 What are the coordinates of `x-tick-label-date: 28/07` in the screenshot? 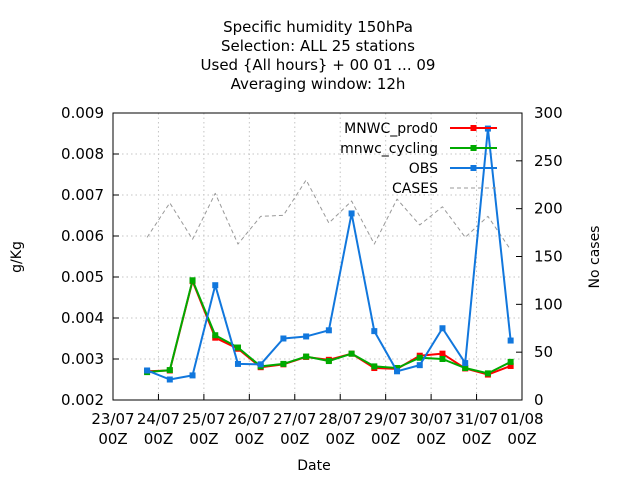 It's located at (340, 419).